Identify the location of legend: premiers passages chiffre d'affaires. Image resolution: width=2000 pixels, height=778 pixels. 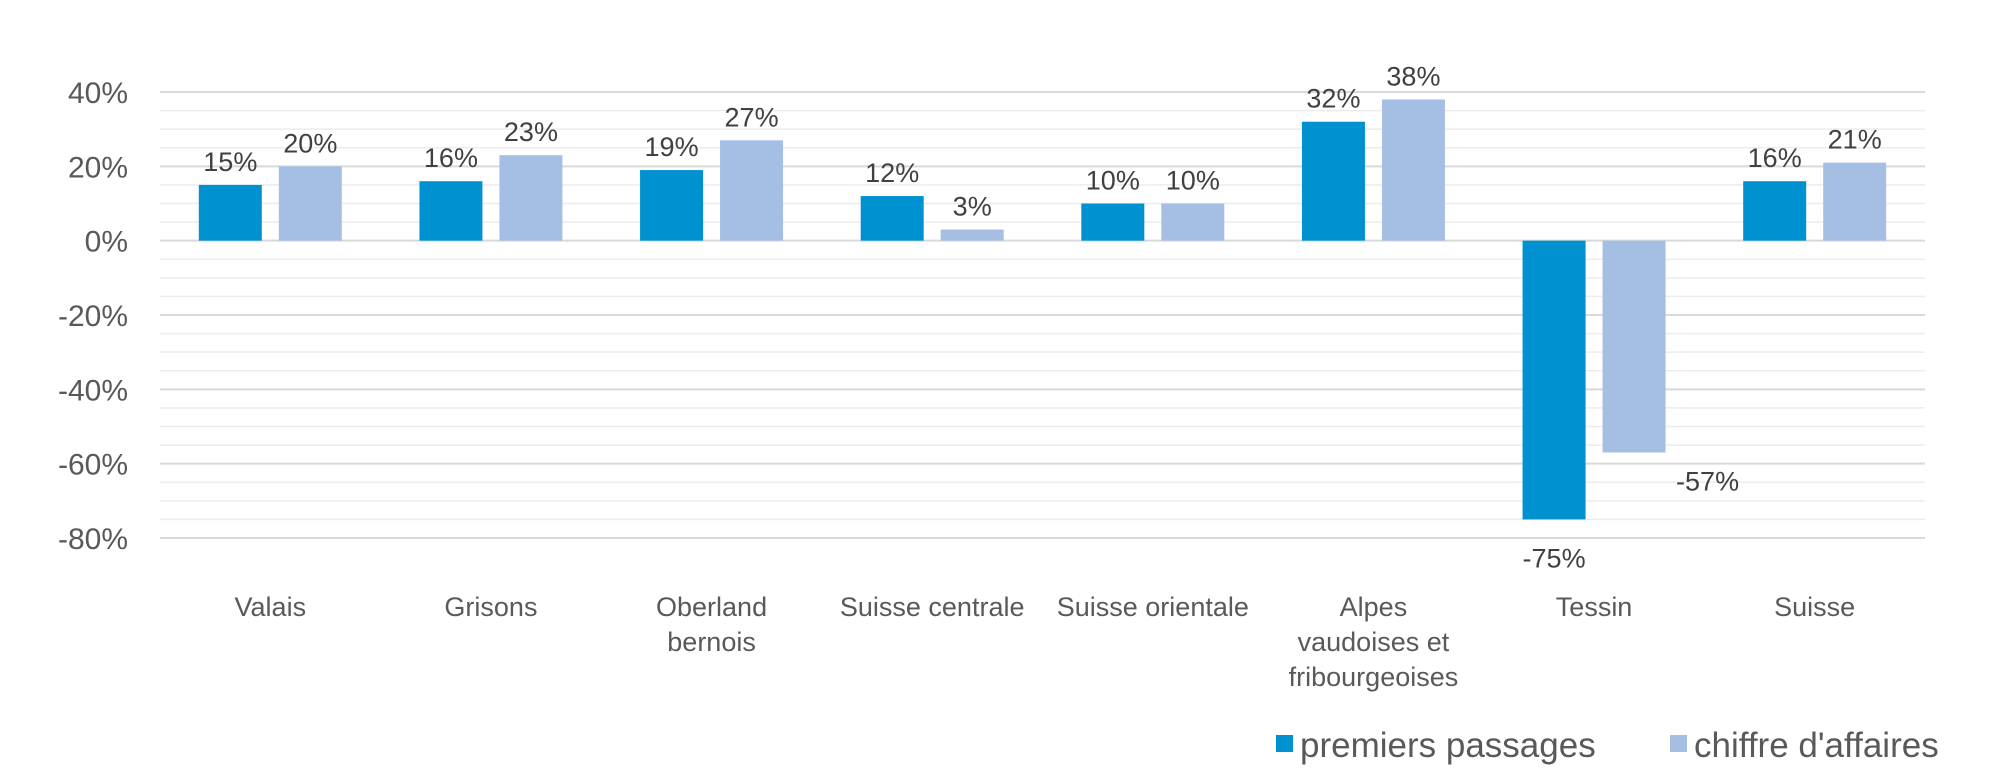
(1607, 745).